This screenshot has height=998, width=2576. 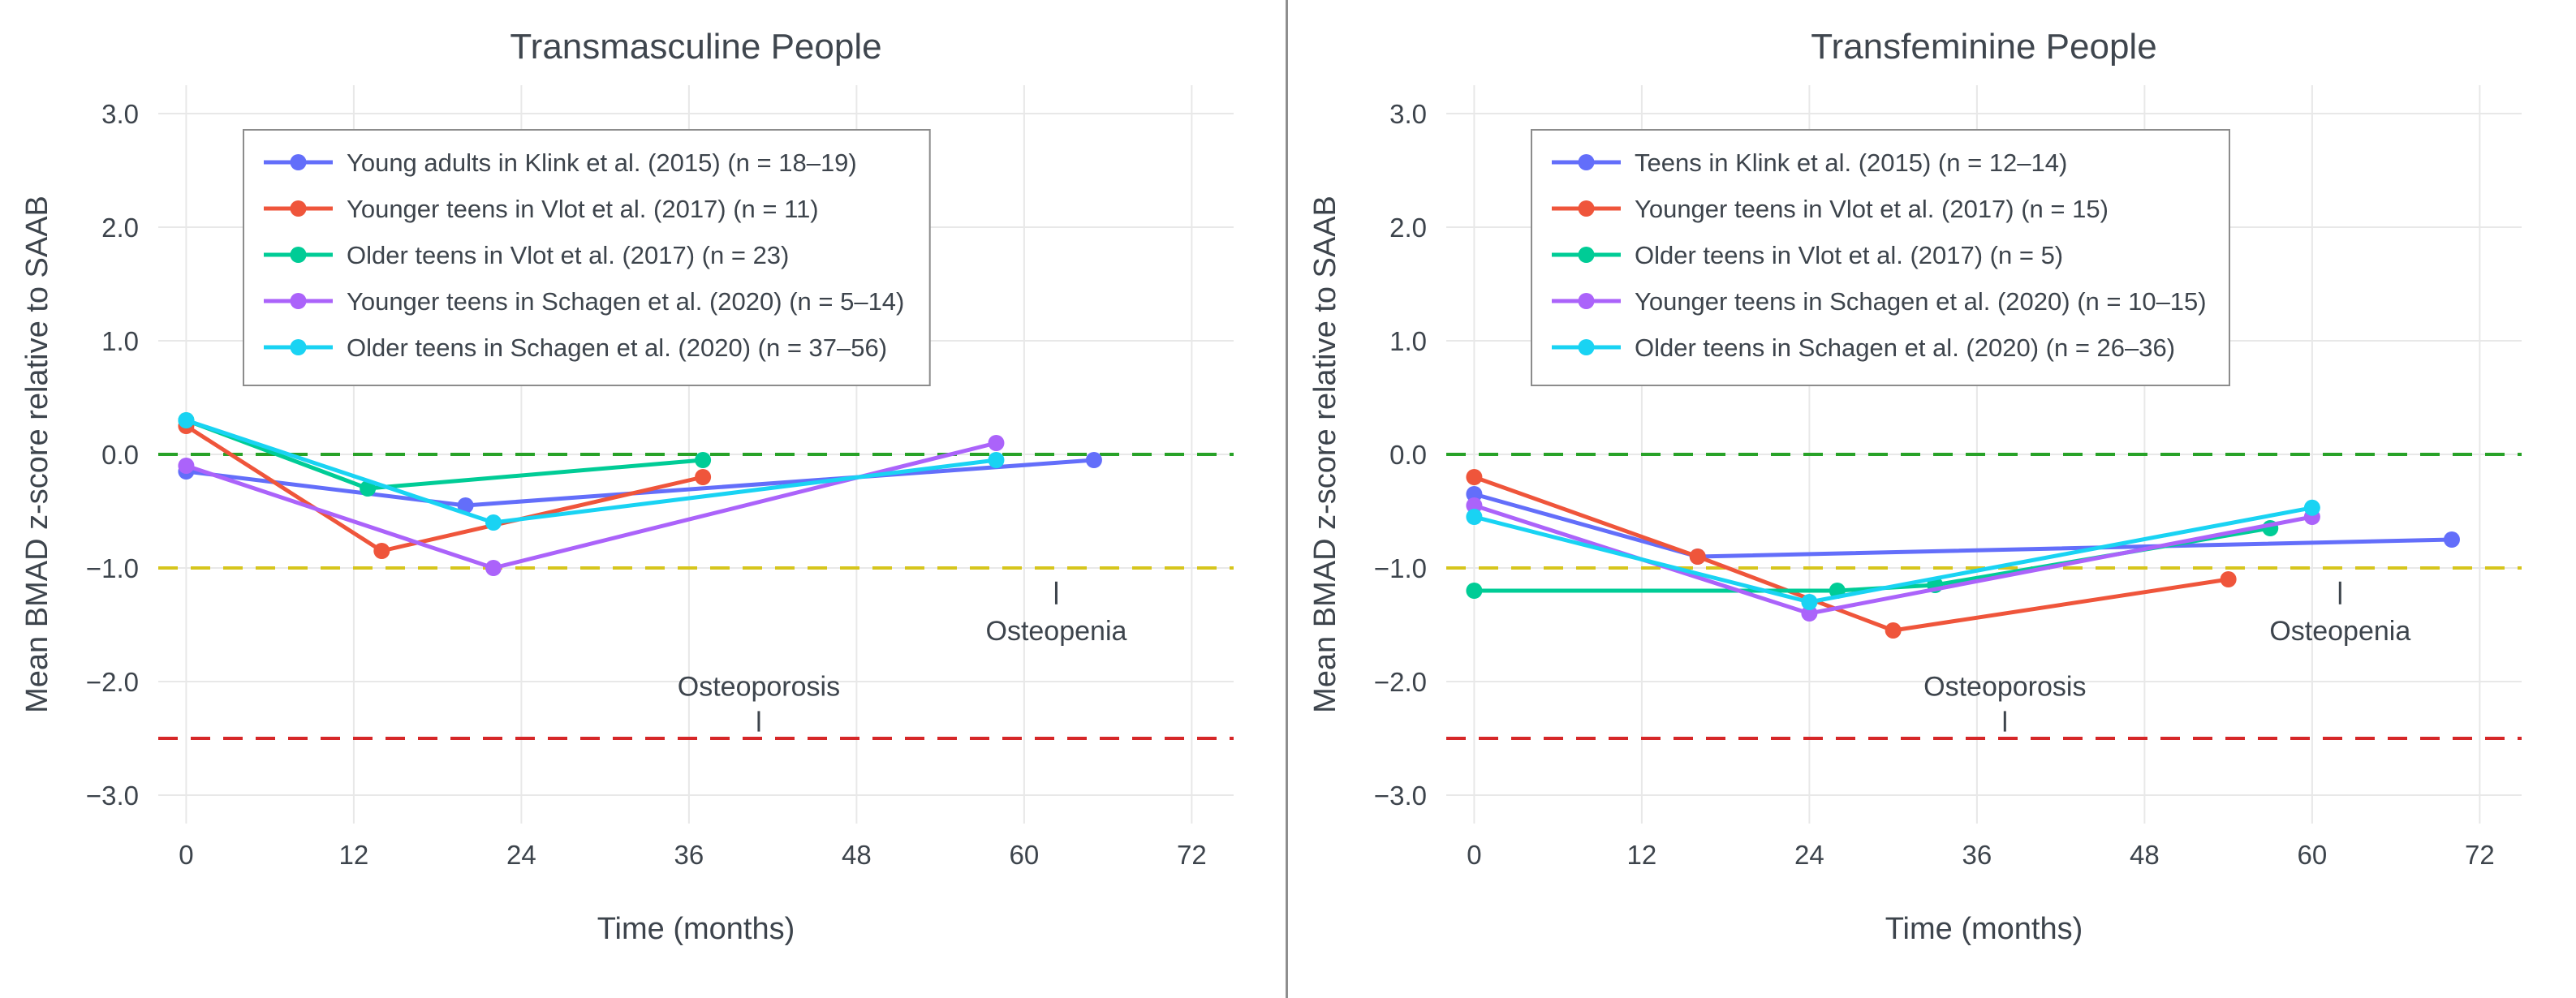 I want to click on chart-title: Transfeminine People, so click(x=1984, y=47).